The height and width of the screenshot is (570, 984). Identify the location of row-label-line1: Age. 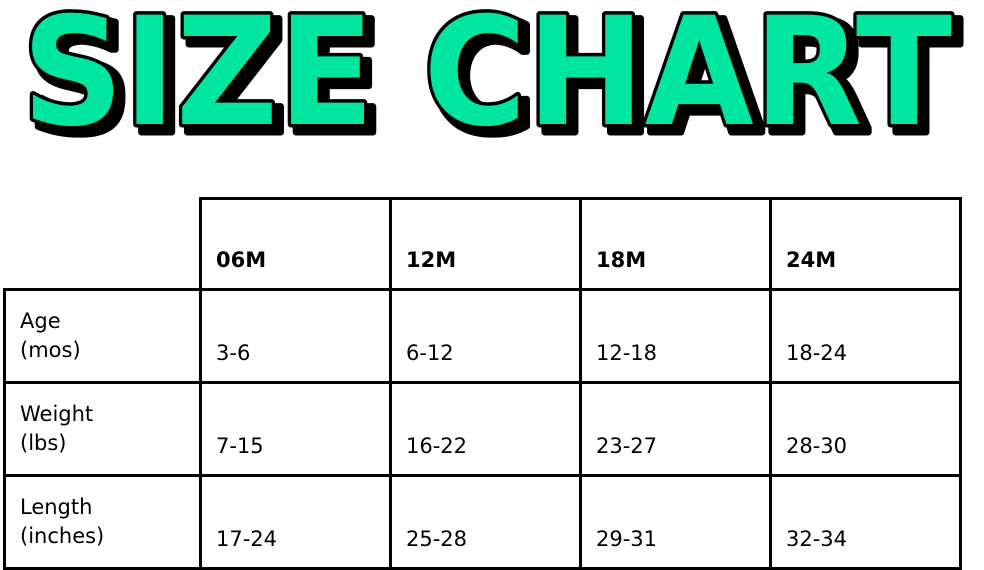
(40, 321).